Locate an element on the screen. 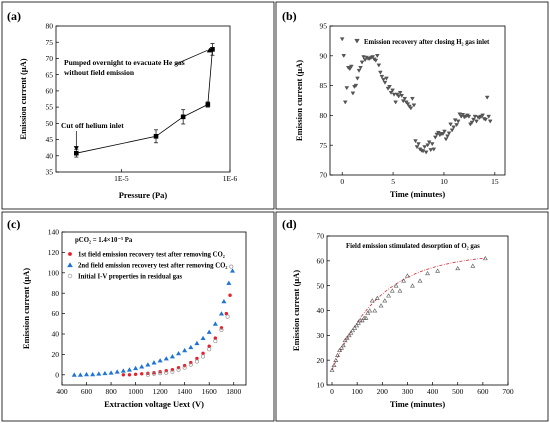  panel-b-label: (b) is located at coordinates (289, 16).